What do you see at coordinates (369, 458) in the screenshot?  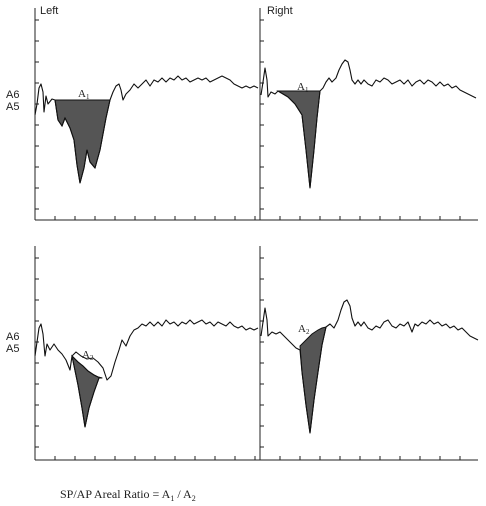 I see `x-axis-bottom-right` at bounding box center [369, 458].